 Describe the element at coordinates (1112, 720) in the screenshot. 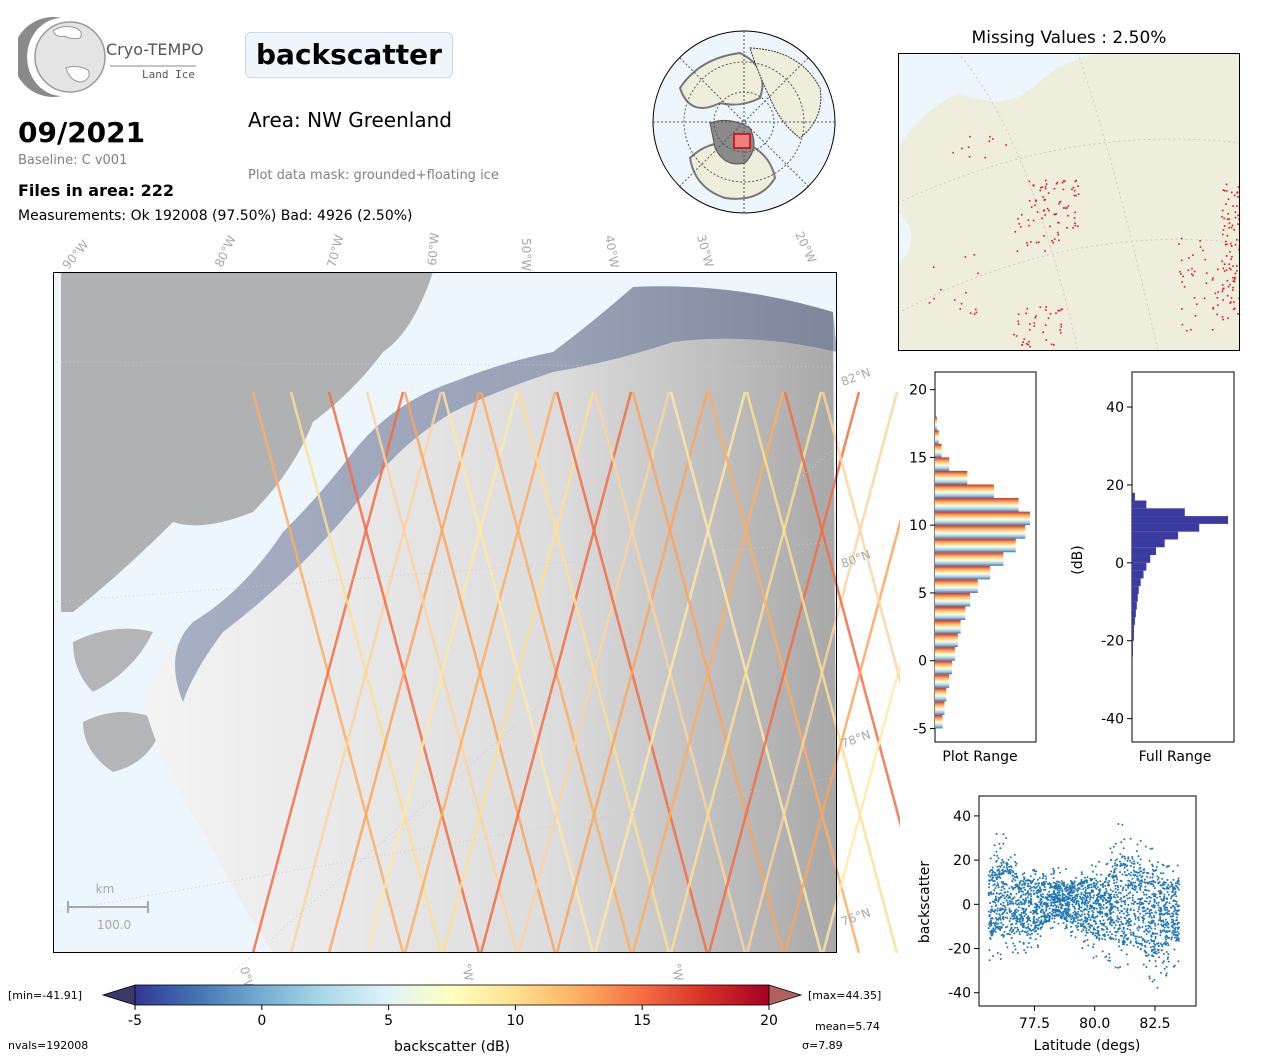

I see `ytick-label: -40` at that location.